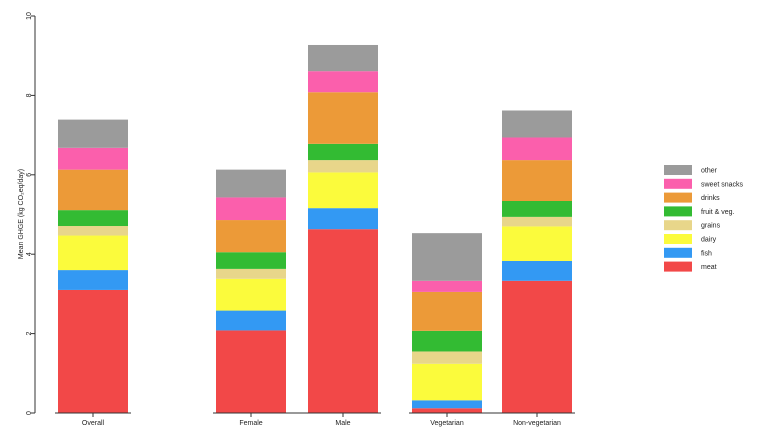 The image size is (768, 432). I want to click on y-tick-label: 4, so click(29, 254).